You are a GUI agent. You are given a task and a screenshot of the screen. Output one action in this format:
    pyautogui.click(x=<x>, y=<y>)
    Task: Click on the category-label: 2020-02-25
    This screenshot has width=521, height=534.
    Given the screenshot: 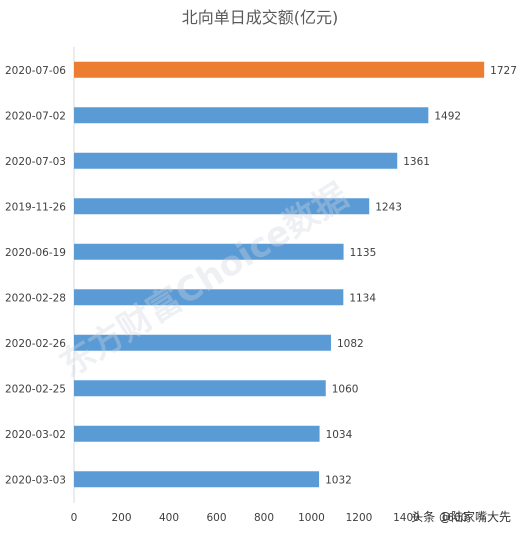 What is the action you would take?
    pyautogui.click(x=35, y=389)
    